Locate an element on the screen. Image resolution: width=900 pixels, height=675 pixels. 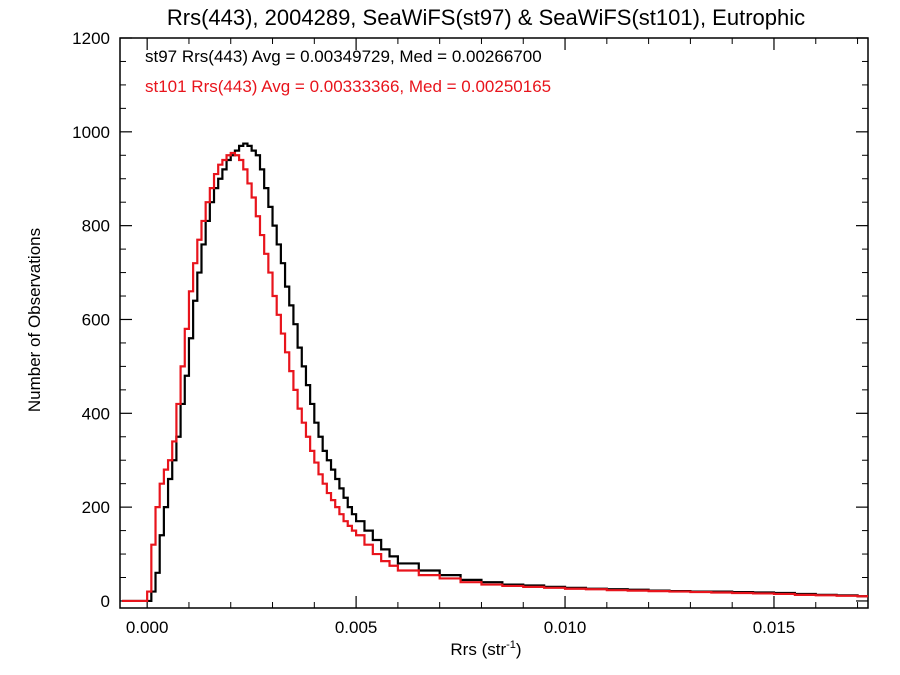
y-tick-label: 1200 is located at coordinates (91, 38).